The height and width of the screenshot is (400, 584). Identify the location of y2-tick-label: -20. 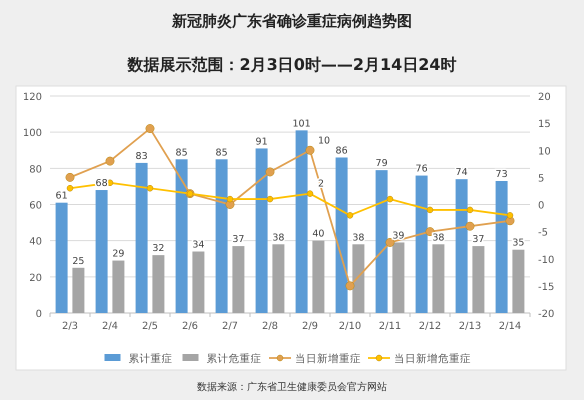
(546, 314).